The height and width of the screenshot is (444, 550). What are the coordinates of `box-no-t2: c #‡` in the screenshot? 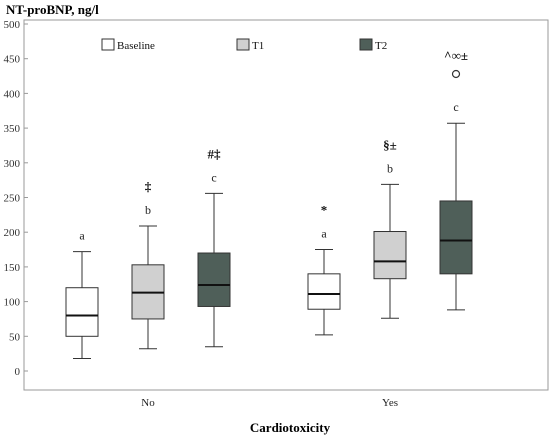 It's located at (214, 247).